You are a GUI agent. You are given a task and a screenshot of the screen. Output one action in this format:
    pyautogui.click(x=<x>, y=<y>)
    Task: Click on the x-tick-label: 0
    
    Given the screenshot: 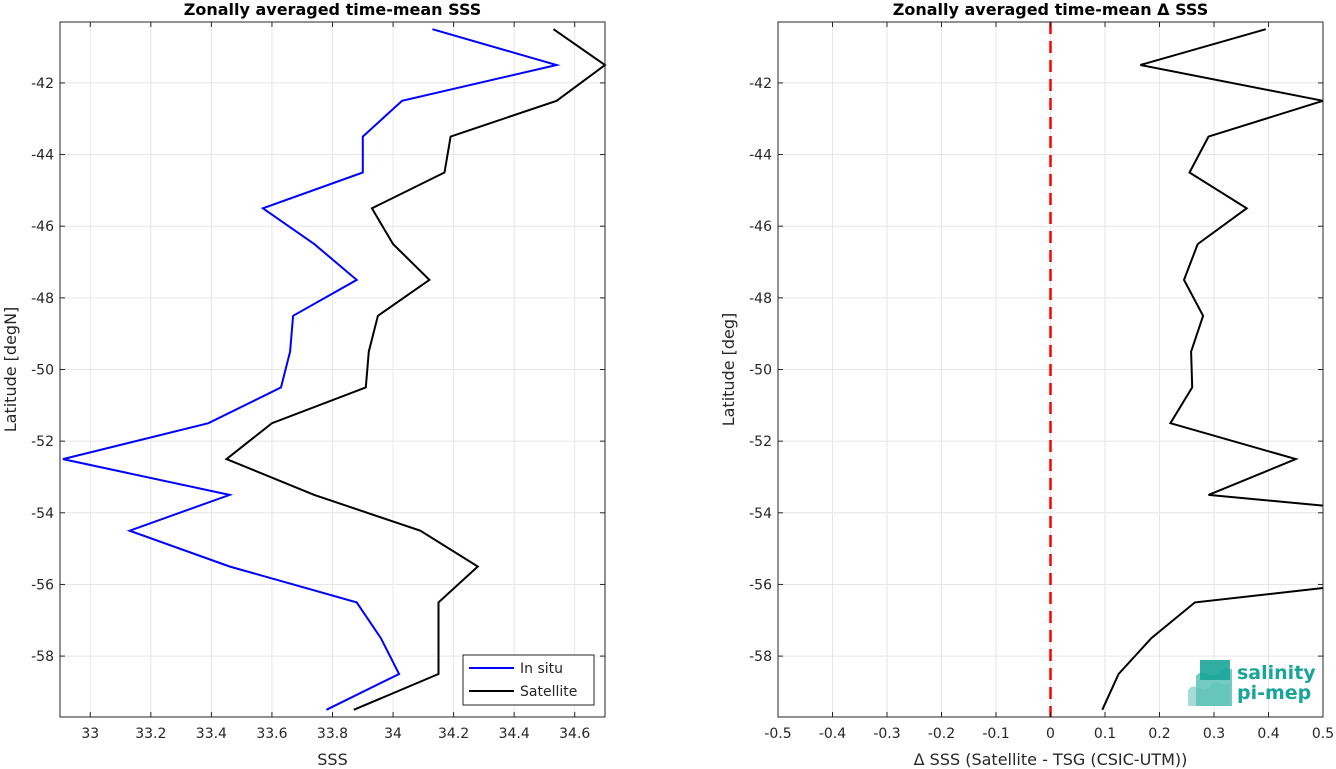 What is the action you would take?
    pyautogui.click(x=1050, y=734)
    